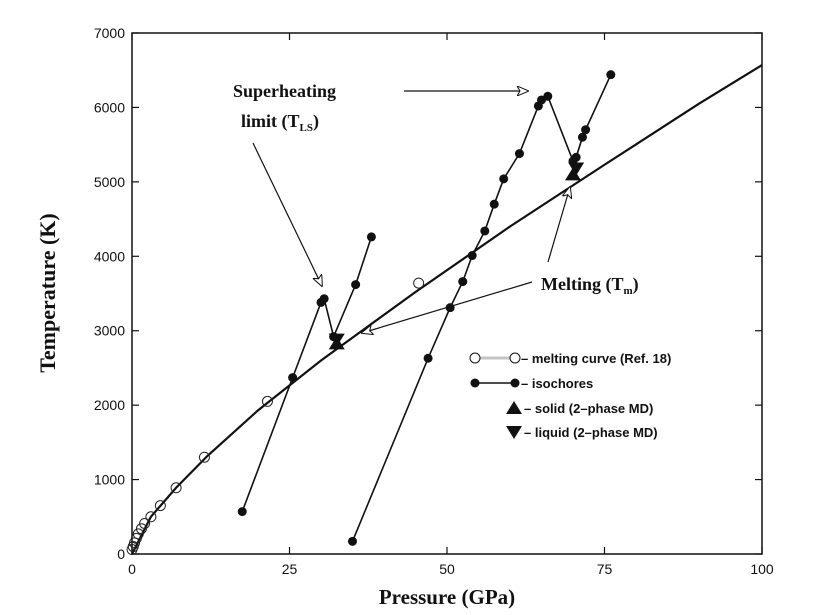 The width and height of the screenshot is (813, 615). Describe the element at coordinates (605, 569) in the screenshot. I see `x-tick-label: 75` at that location.